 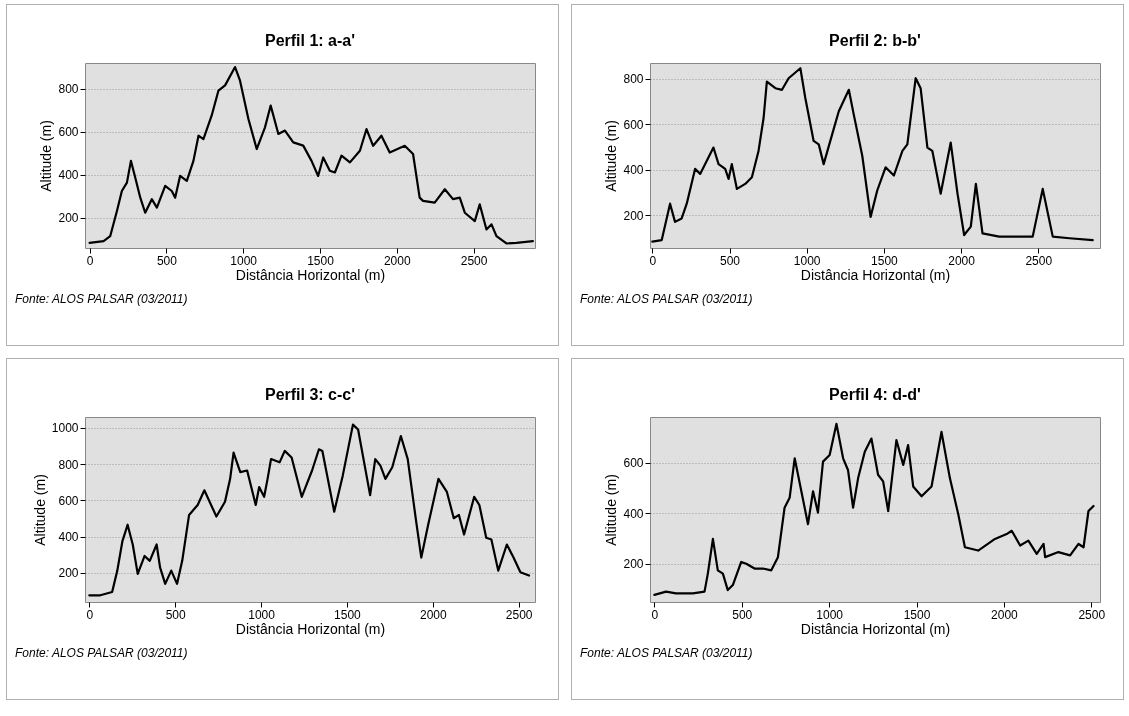 What do you see at coordinates (875, 394) in the screenshot?
I see `chart-title: Perfil 4: d-d'` at bounding box center [875, 394].